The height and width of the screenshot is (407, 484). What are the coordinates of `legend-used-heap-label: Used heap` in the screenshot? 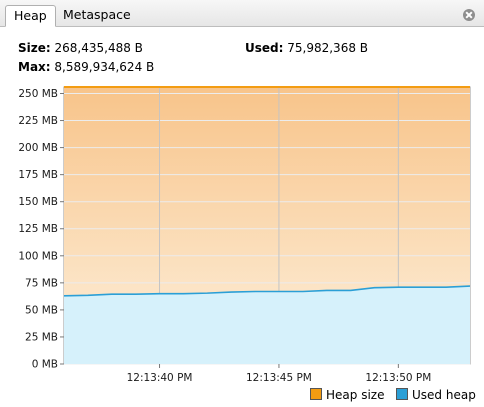 It's located at (444, 395).